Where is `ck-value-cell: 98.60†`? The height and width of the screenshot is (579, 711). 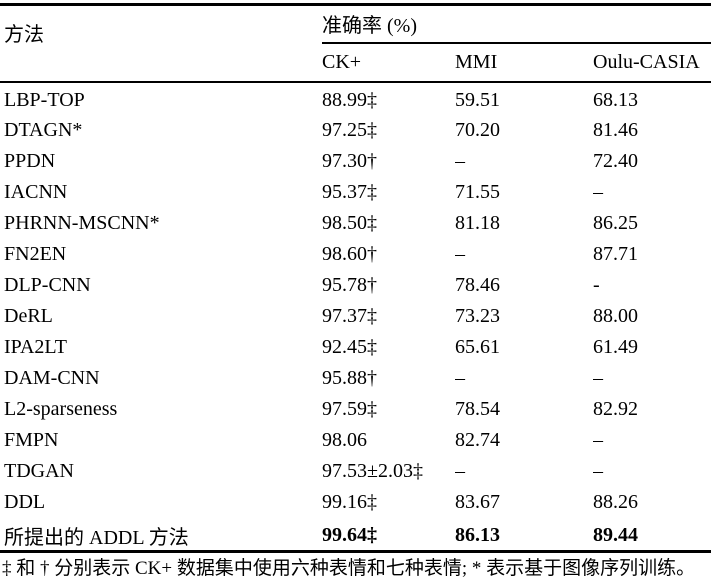
ck-value-cell: 98.60† is located at coordinates (349, 254).